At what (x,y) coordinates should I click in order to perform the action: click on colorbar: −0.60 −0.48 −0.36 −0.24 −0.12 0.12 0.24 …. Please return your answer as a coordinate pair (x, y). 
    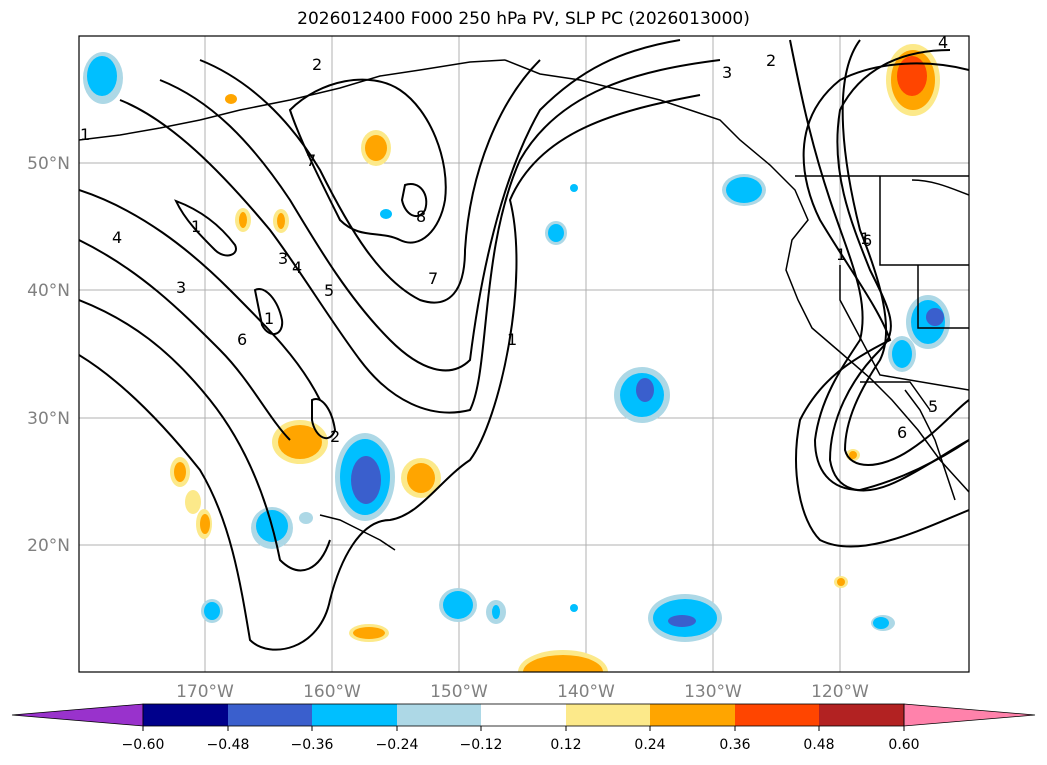
    Looking at the image, I should click on (523, 728).